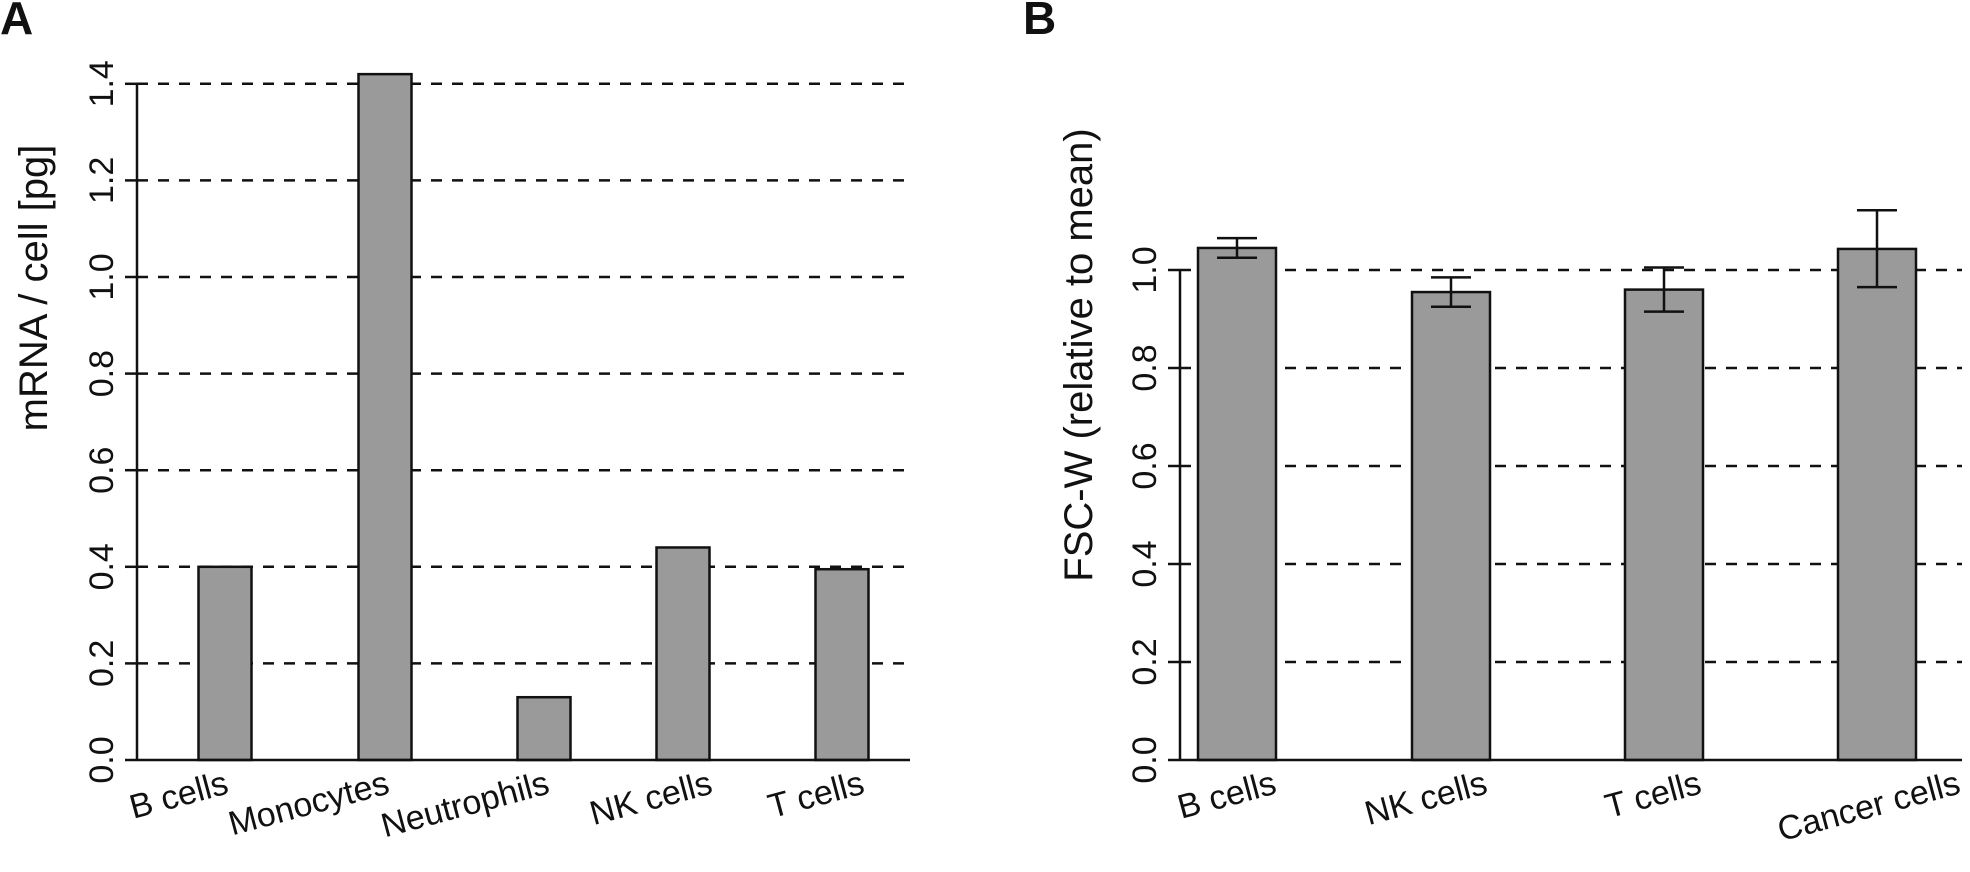 The image size is (1970, 872). Describe the element at coordinates (1145, 563) in the screenshot. I see `panel-b-y-tick-label-2: 0.4` at that location.